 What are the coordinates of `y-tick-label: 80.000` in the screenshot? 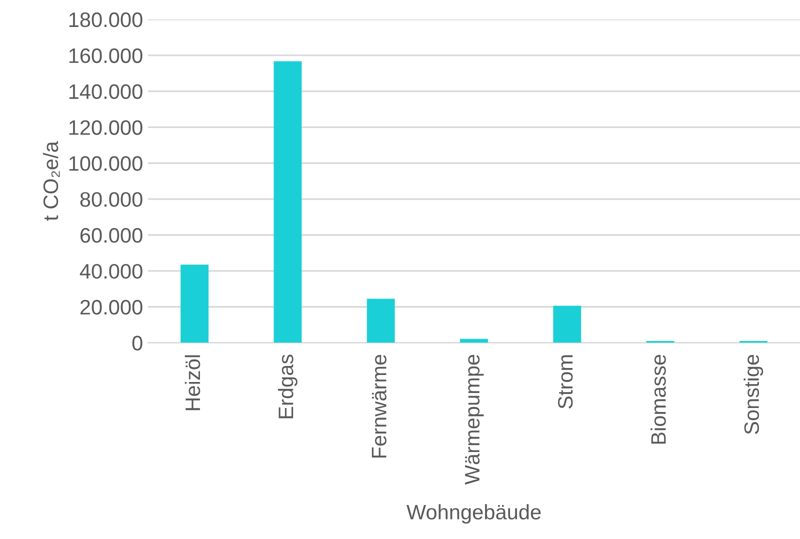 It's located at (111, 199).